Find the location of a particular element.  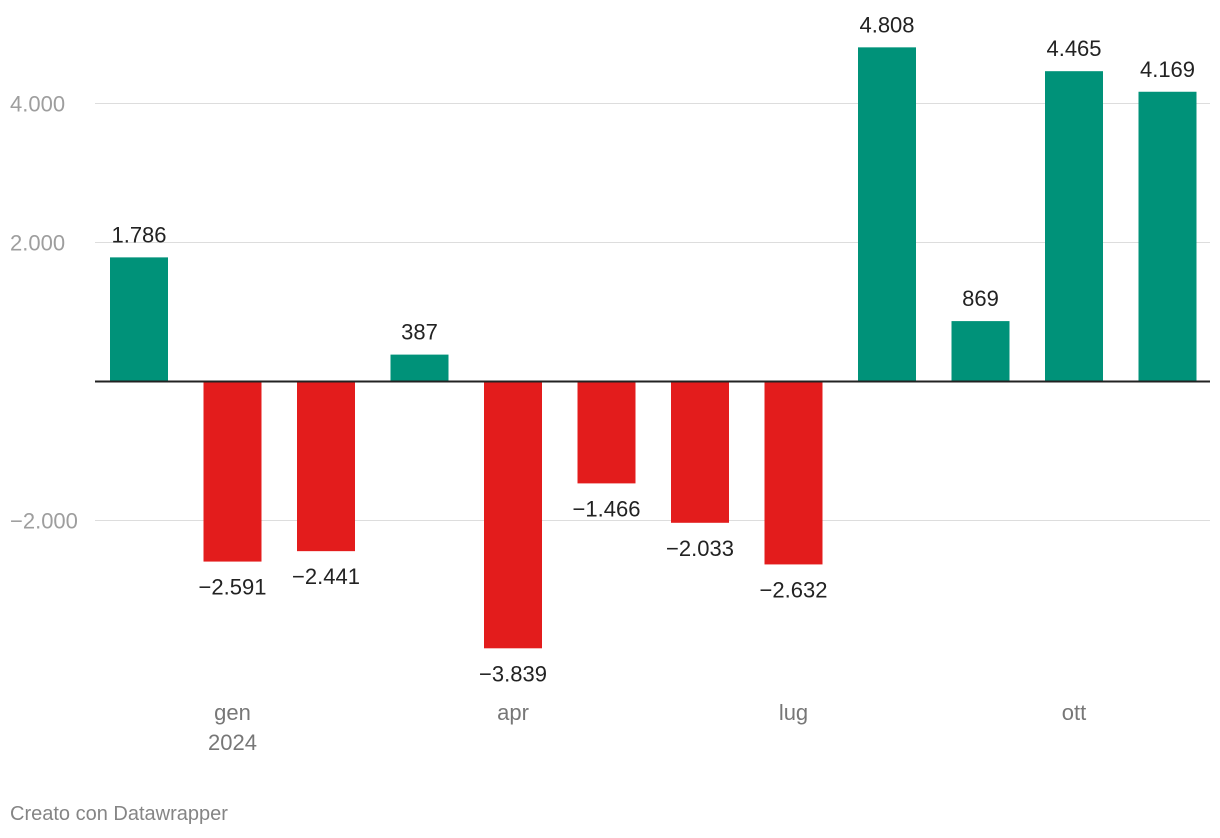

data-label: 1.786 is located at coordinates (138, 234).